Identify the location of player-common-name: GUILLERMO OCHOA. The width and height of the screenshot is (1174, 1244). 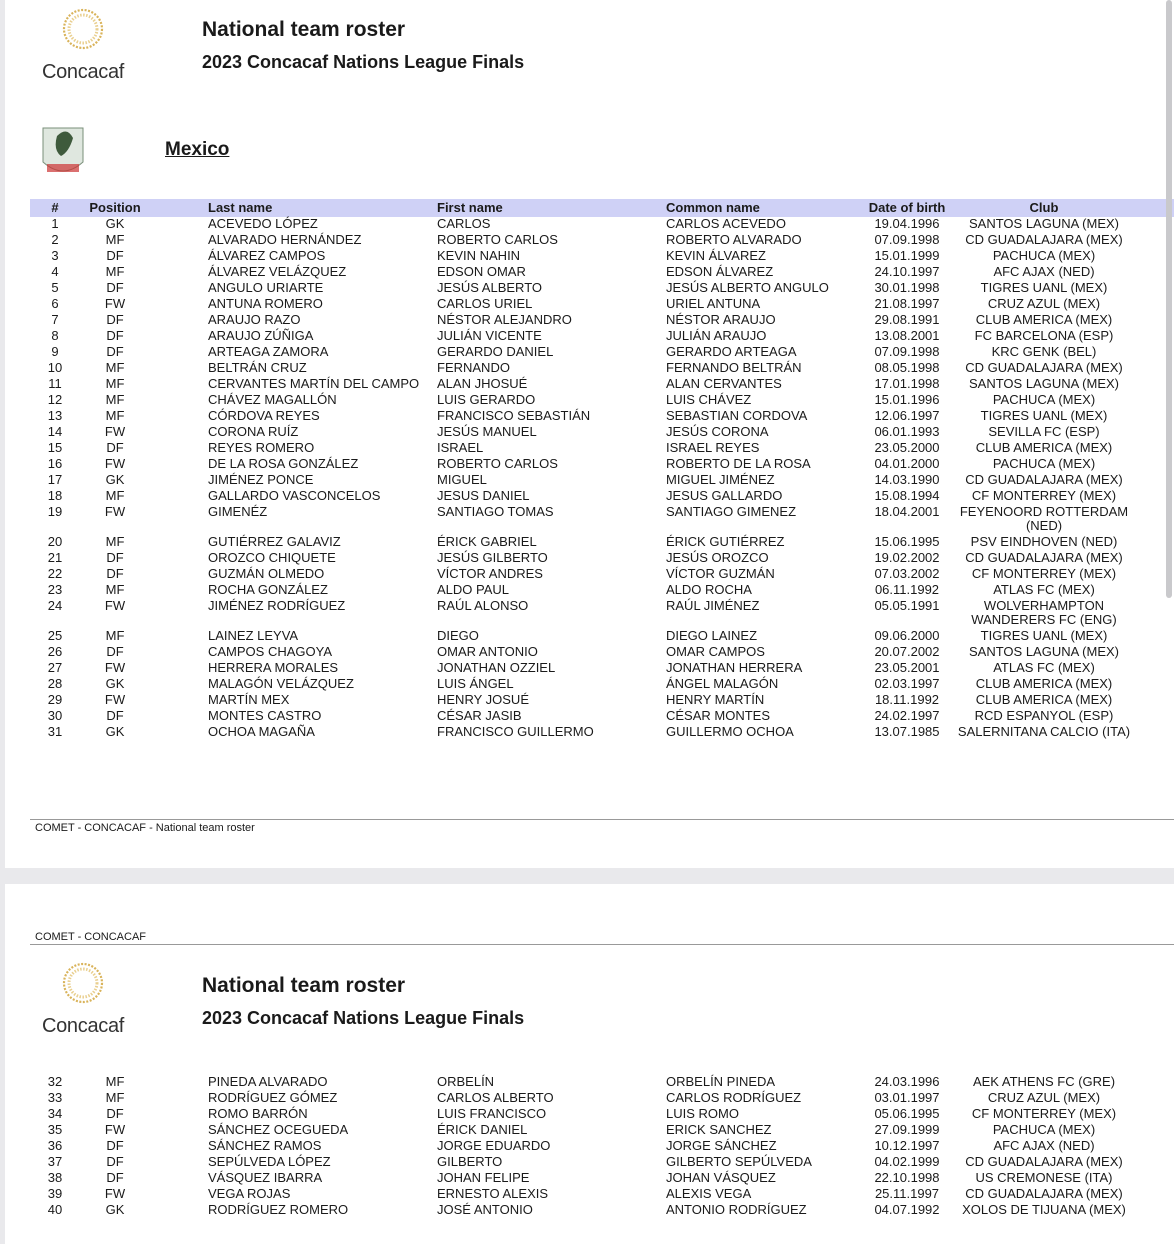
(730, 731).